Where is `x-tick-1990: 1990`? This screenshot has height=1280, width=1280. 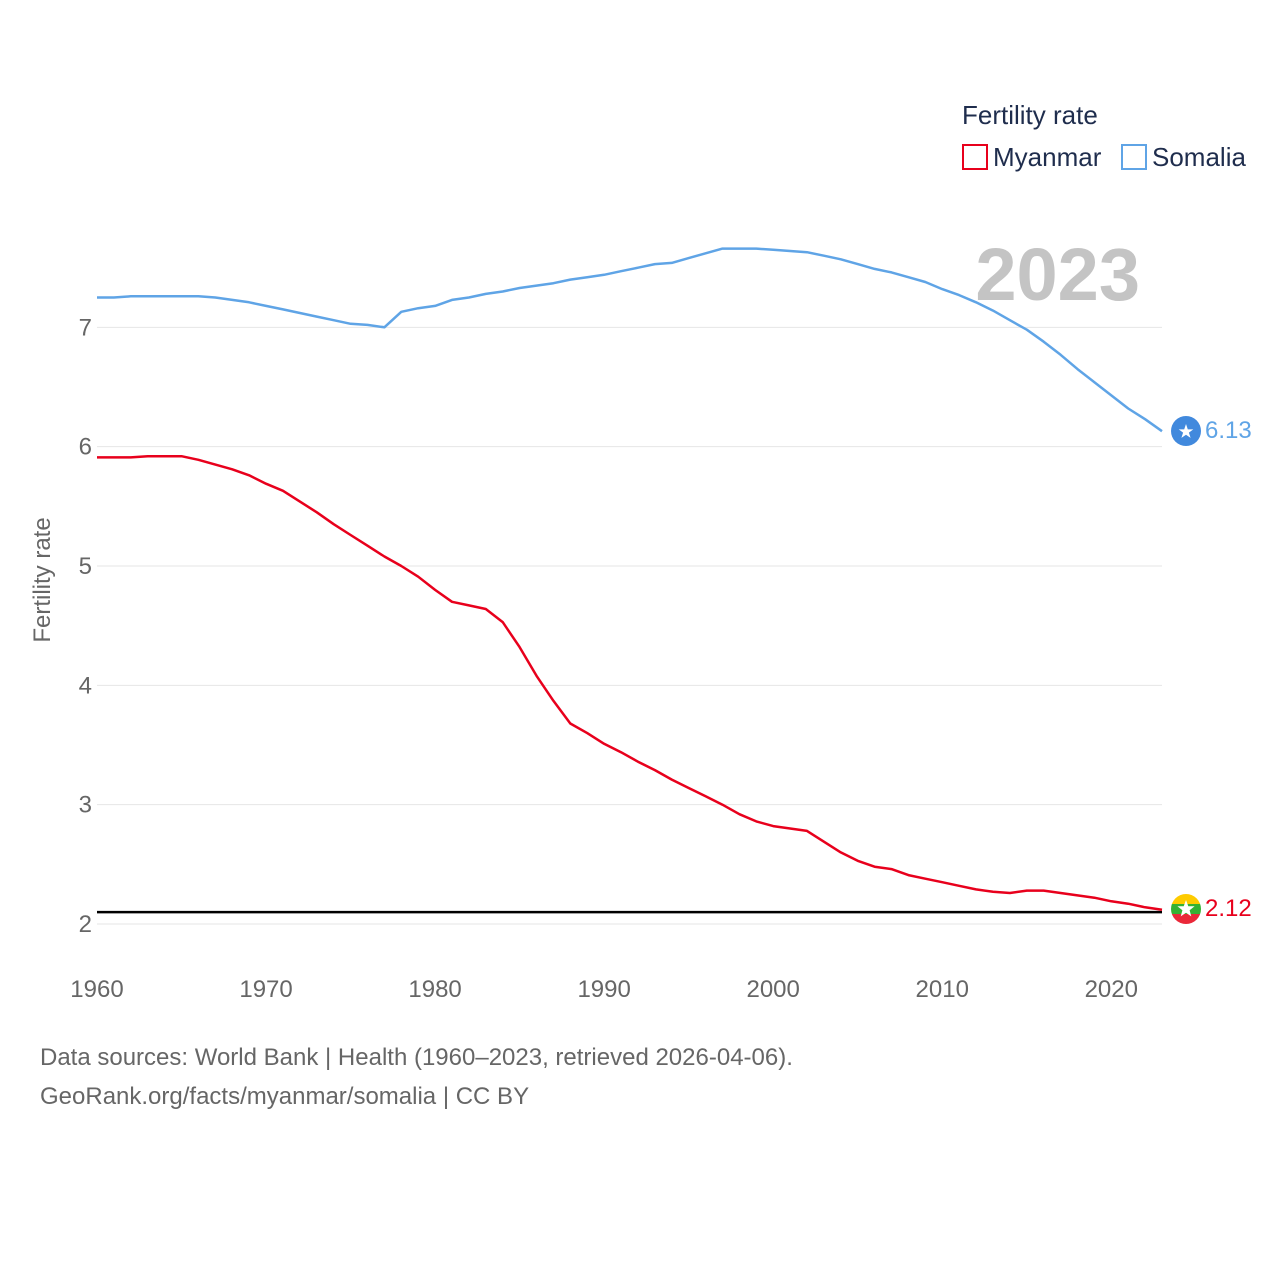
x-tick-1990: 1990 is located at coordinates (603, 989).